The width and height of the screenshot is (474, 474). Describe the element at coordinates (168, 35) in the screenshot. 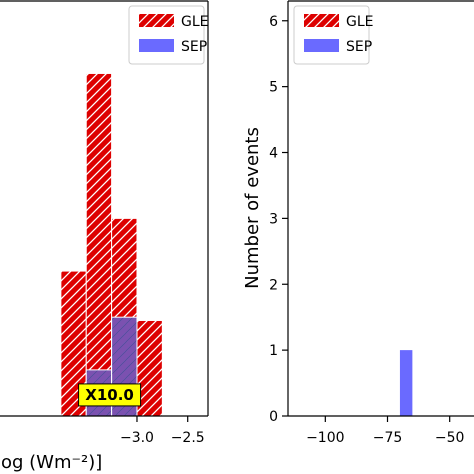

I see `left-legend: GLE SEP` at that location.